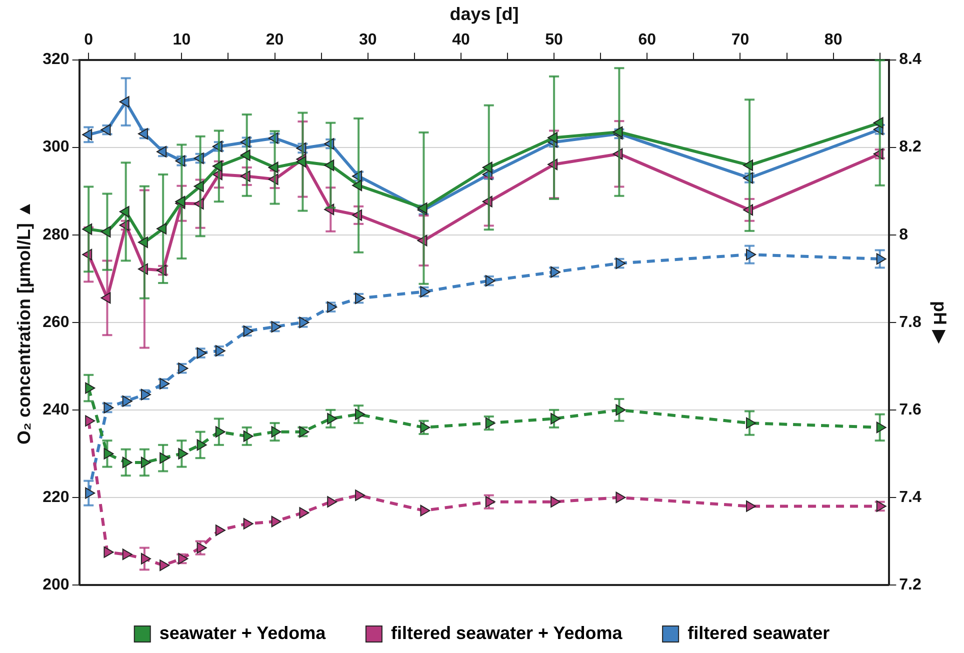 This screenshot has height=653, width=964. What do you see at coordinates (24, 322) in the screenshot?
I see `y-axis-title: O₂ concentration [µmol/L] ▲` at bounding box center [24, 322].